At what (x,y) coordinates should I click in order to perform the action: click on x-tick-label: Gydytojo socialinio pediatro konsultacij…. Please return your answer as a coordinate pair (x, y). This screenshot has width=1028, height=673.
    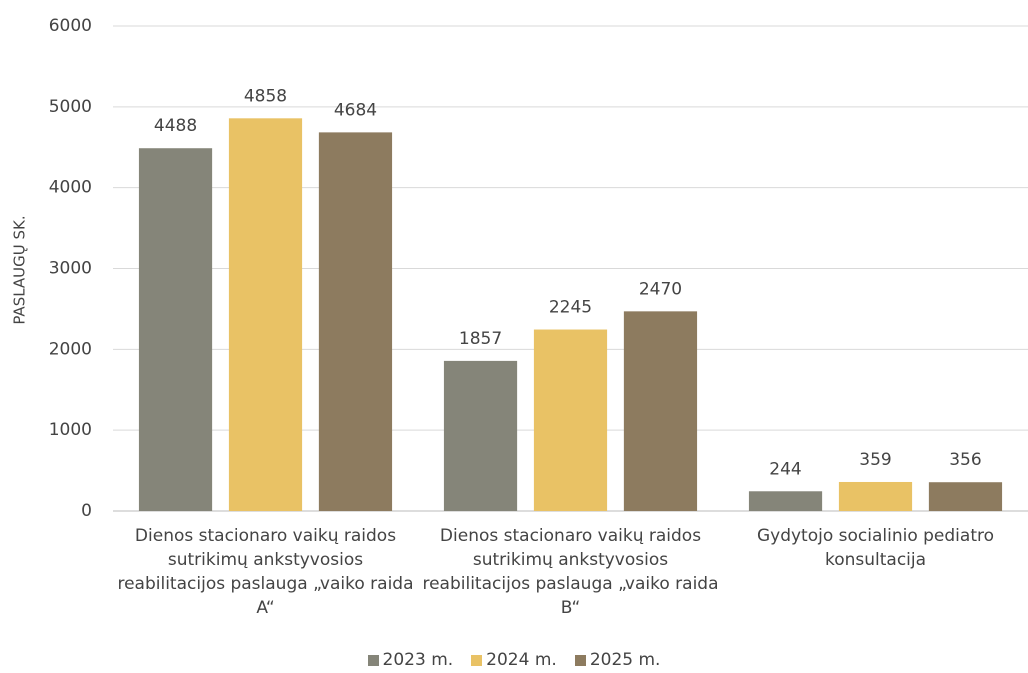
    Looking at the image, I should click on (875, 548).